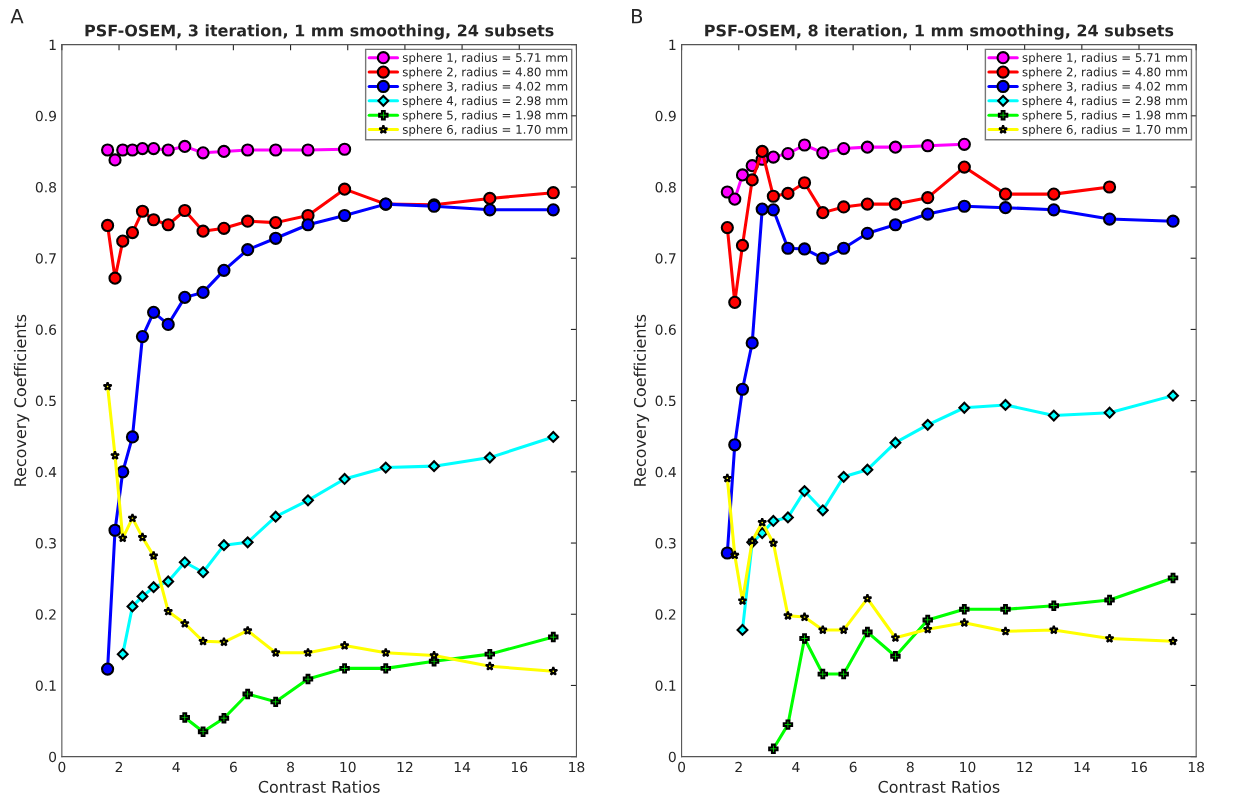  What do you see at coordinates (637, 16) in the screenshot?
I see `text: B` at bounding box center [637, 16].